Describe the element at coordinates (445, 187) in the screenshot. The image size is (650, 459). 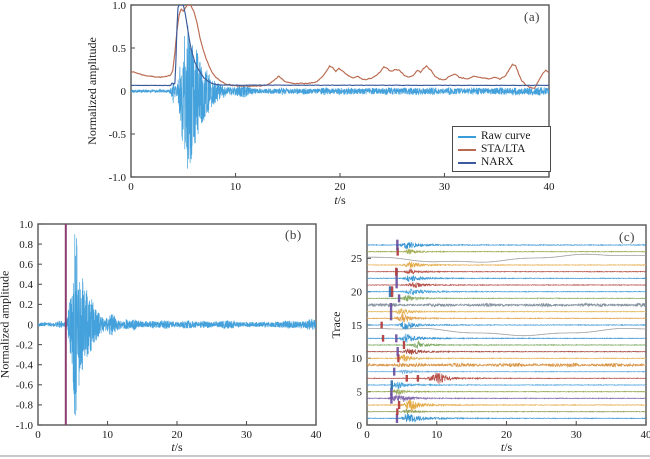
I see `x-tick-label-a: 30` at that location.